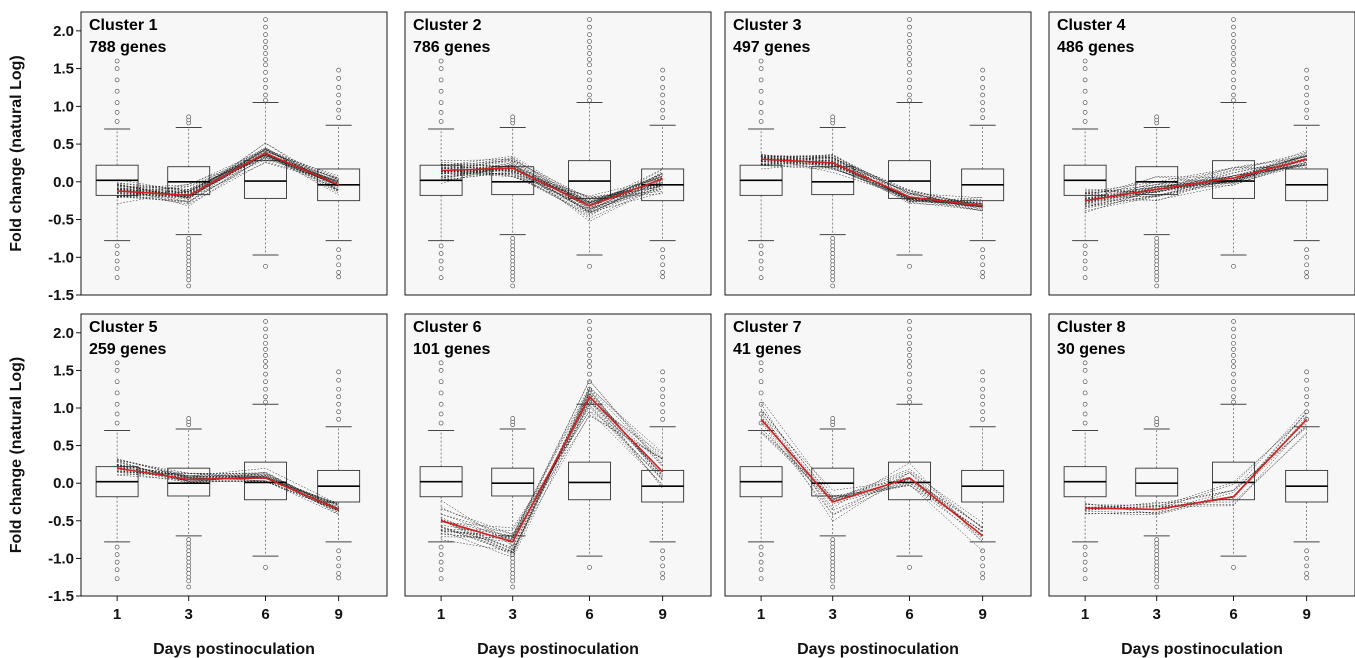  I want to click on cluster-title: Cluster 7, so click(767, 327).